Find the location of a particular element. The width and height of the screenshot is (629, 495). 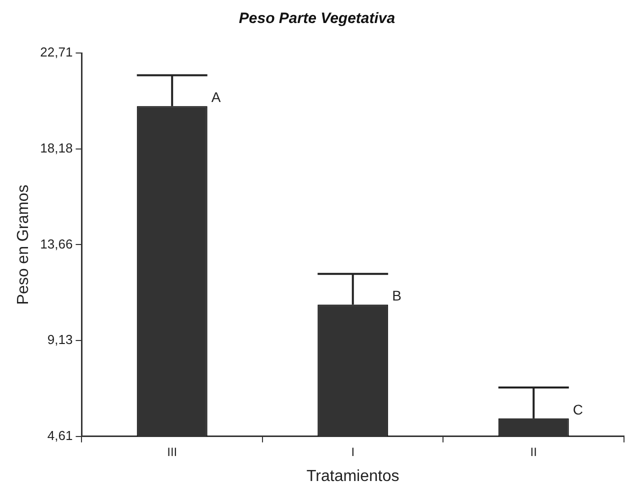

x-tick-label: III is located at coordinates (172, 451).